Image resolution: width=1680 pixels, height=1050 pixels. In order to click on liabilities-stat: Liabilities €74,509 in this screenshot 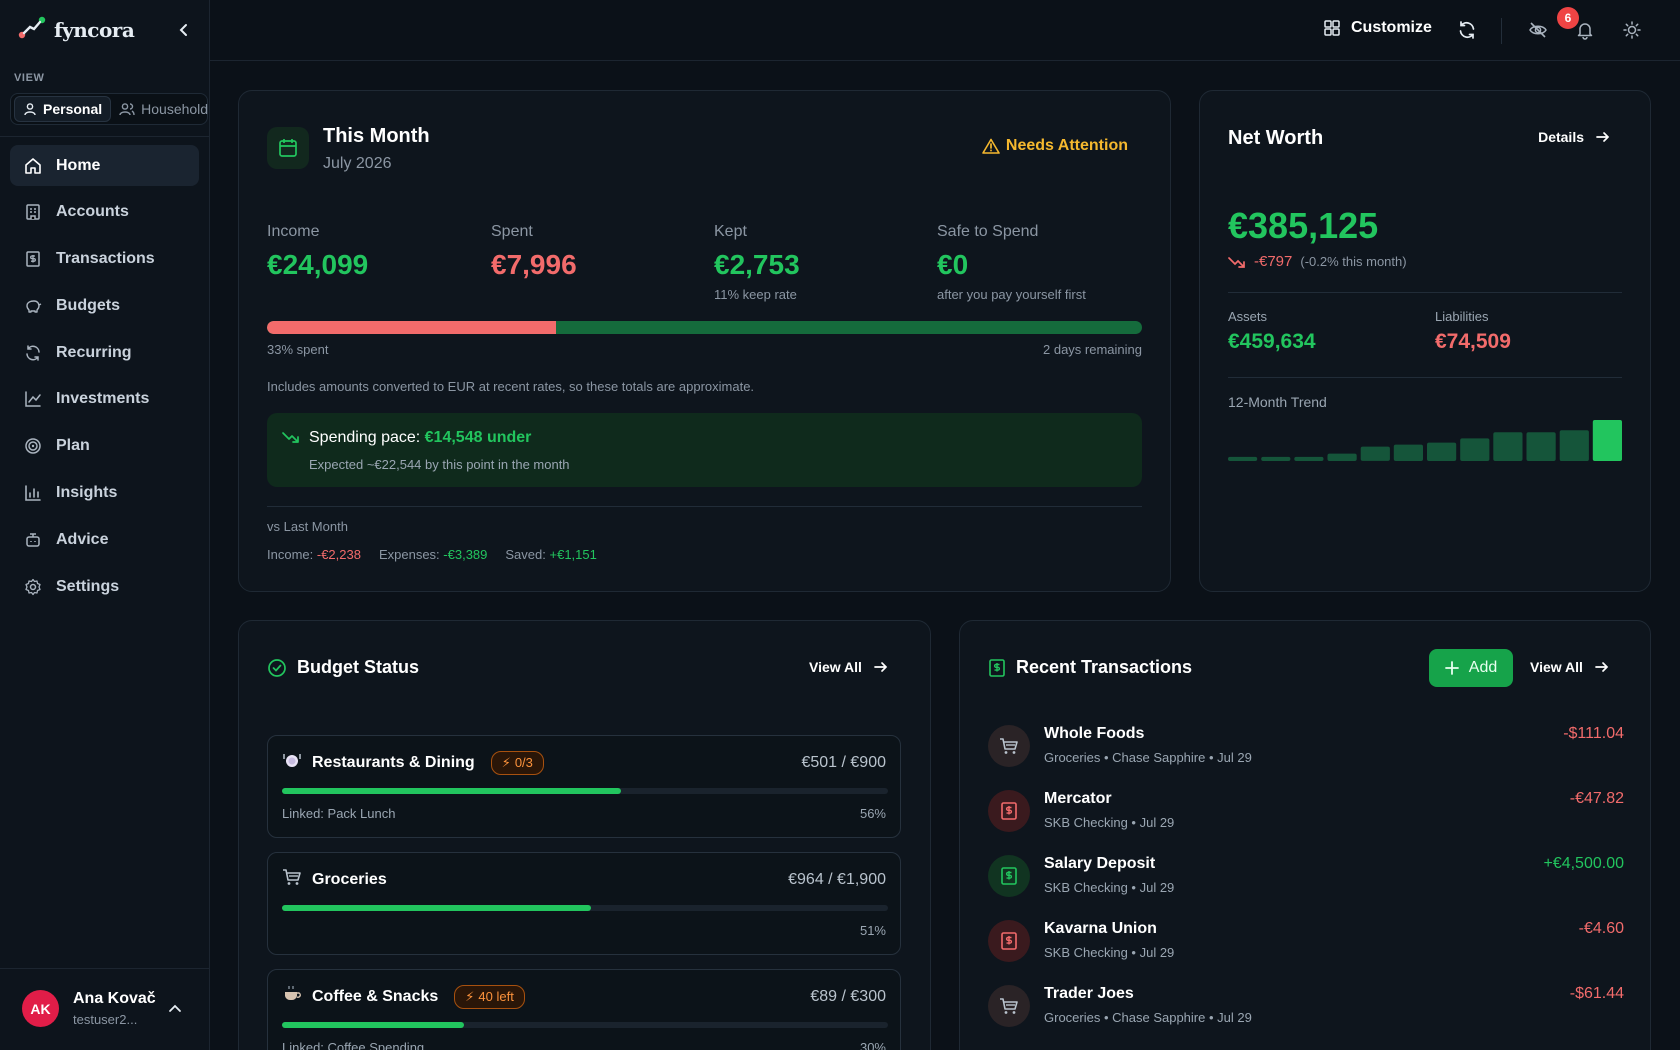, I will do `click(1473, 331)`.